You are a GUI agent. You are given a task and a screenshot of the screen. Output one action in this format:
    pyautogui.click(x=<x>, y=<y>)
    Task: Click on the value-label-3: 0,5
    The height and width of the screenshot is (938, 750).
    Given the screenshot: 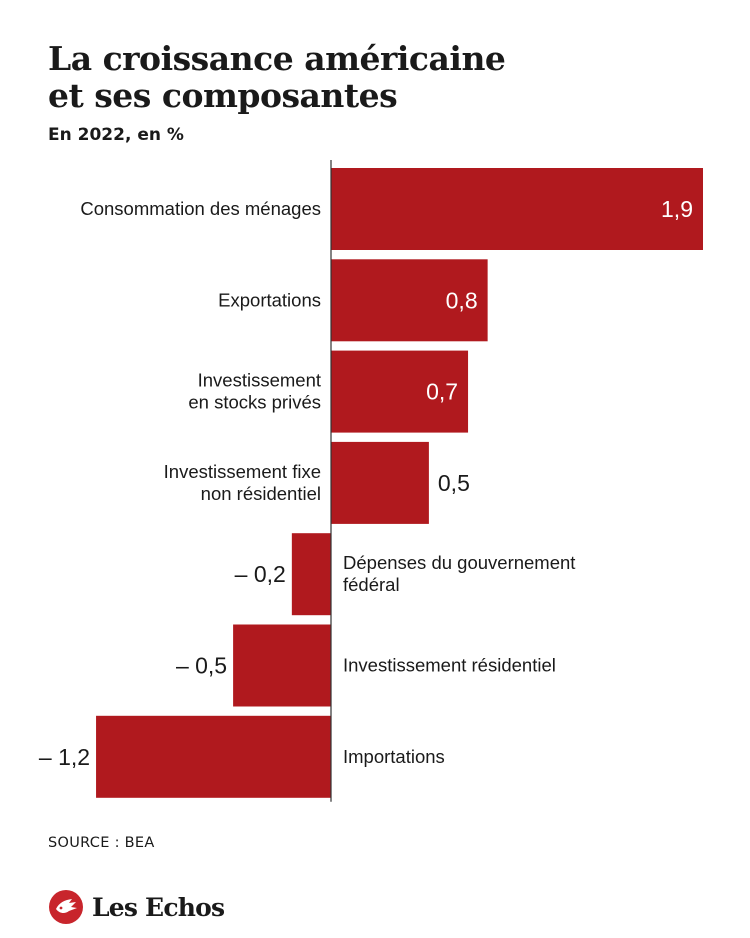 What is the action you would take?
    pyautogui.click(x=454, y=483)
    